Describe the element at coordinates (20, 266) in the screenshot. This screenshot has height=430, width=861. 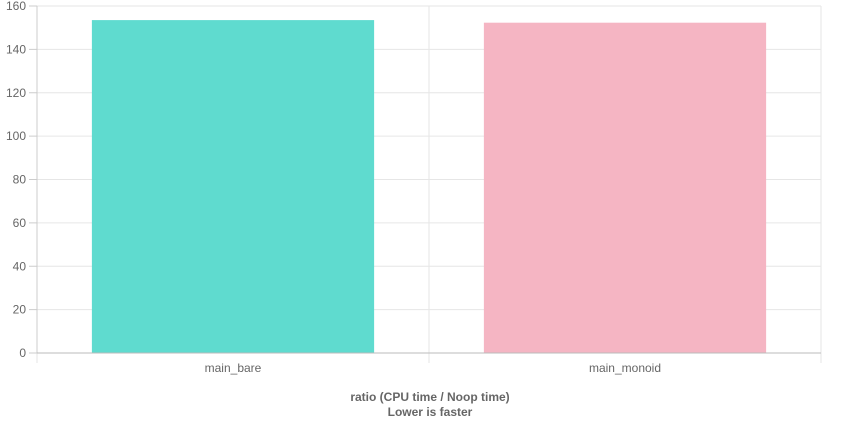
I see `y-tick-label: 40` at that location.